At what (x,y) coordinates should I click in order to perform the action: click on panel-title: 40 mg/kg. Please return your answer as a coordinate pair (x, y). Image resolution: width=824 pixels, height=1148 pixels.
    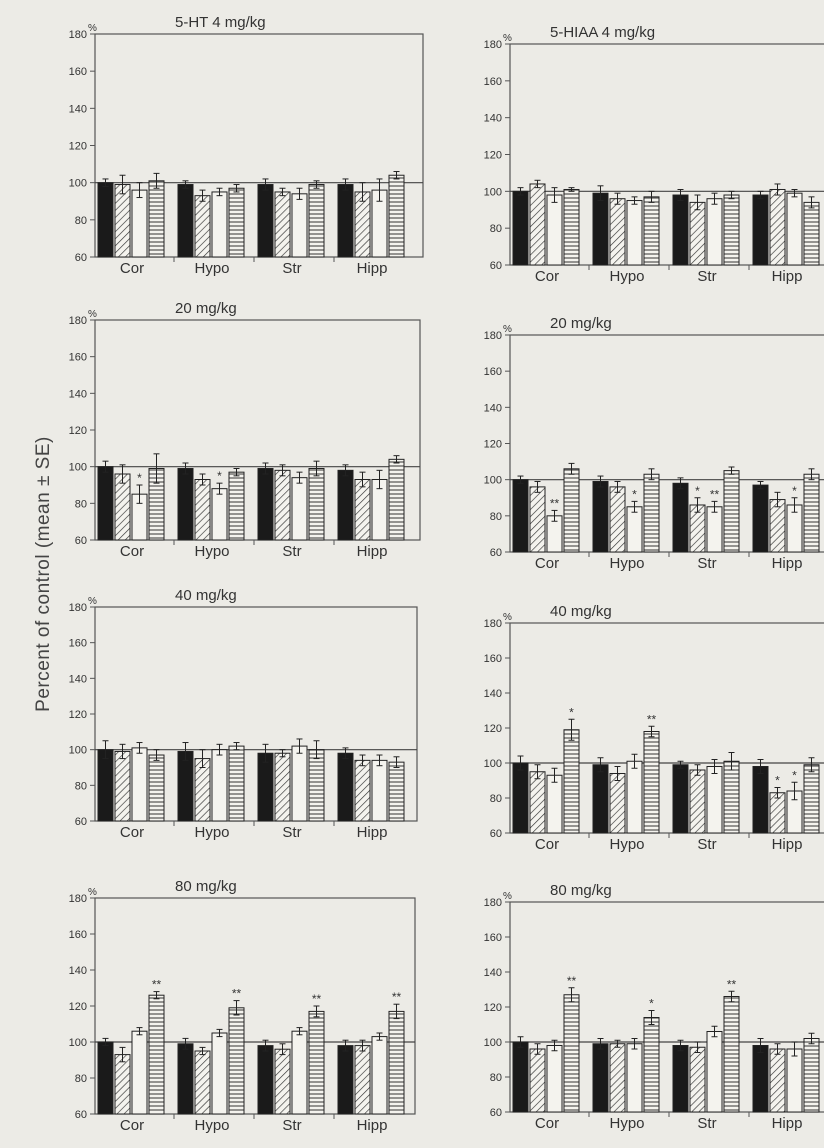
    Looking at the image, I should click on (581, 611).